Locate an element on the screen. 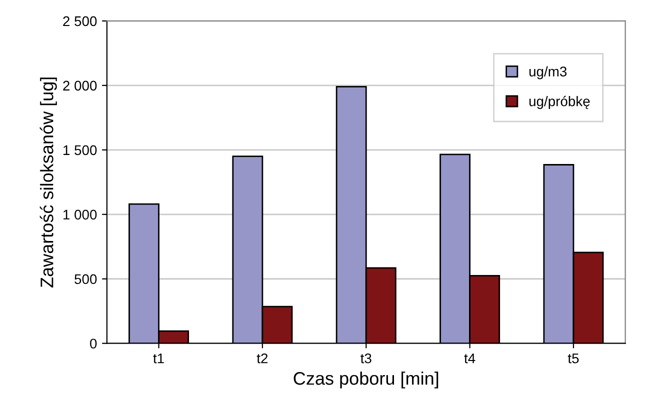 Image resolution: width=648 pixels, height=403 pixels. x-tick-label: t2 is located at coordinates (262, 358).